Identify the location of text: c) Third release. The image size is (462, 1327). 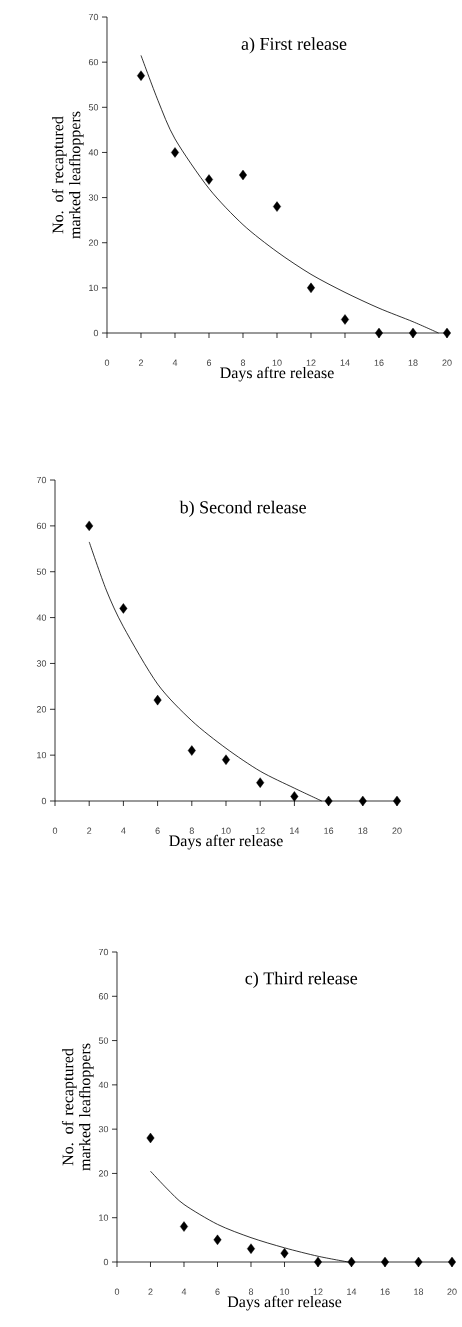
(301, 980).